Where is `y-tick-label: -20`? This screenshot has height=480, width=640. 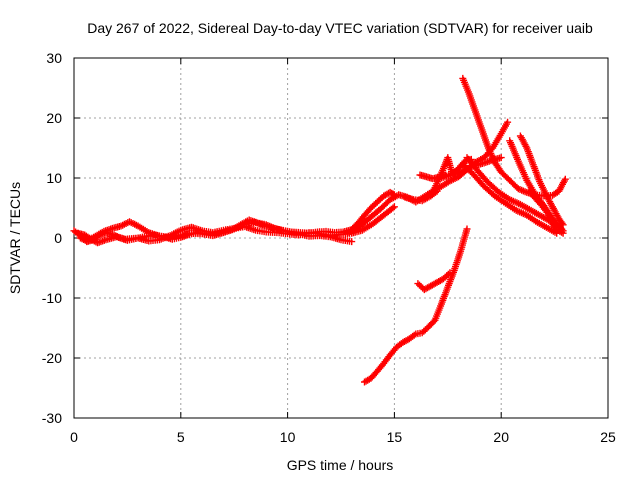
y-tick-label: -20 is located at coordinates (52, 358).